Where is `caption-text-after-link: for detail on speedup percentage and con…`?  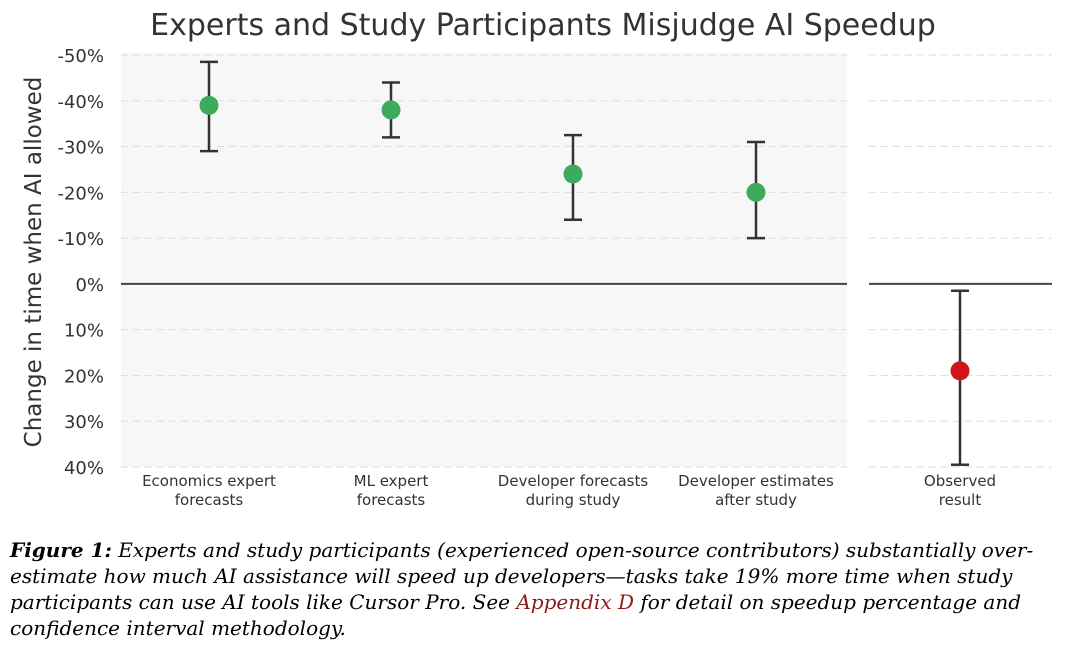 caption-text-after-link: for detail on speedup percentage and con… is located at coordinates (516, 615).